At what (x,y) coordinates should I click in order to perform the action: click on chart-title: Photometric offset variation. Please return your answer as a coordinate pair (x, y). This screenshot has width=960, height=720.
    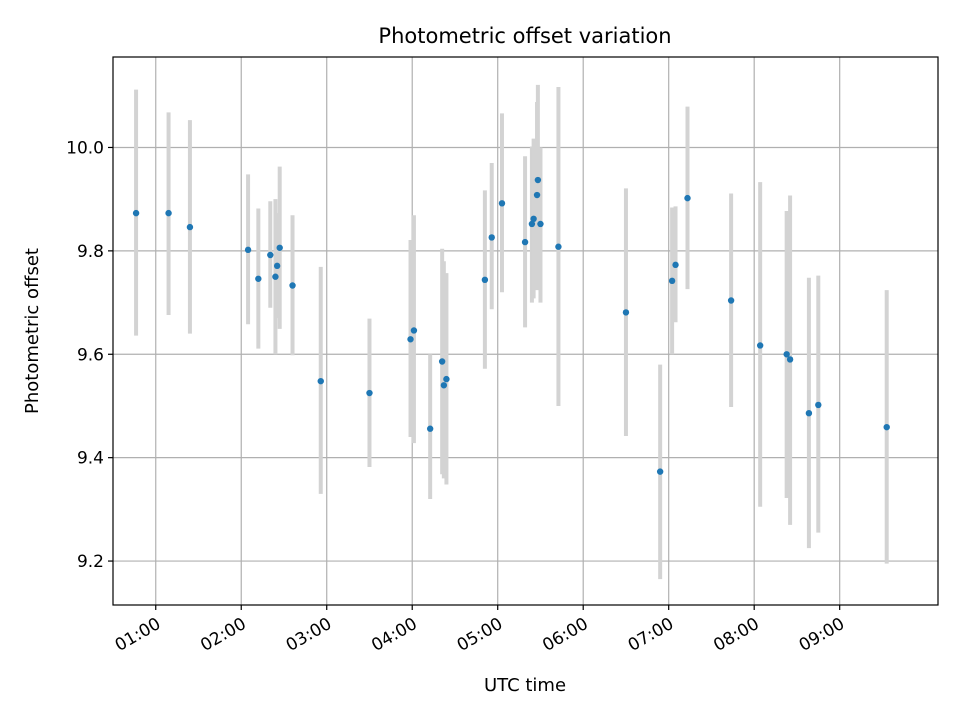
    Looking at the image, I should click on (524, 36).